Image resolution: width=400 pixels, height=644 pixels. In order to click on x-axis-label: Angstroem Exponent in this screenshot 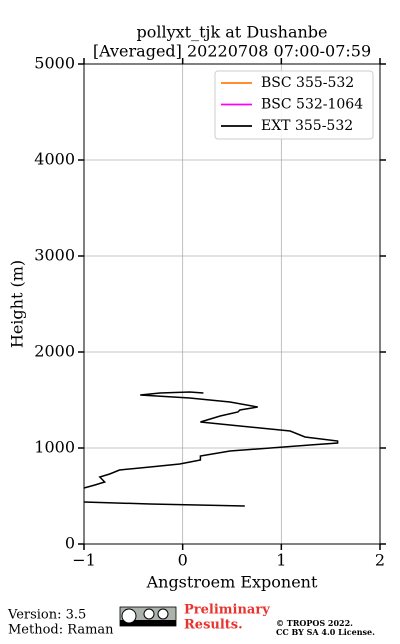, I will do `click(232, 582)`.